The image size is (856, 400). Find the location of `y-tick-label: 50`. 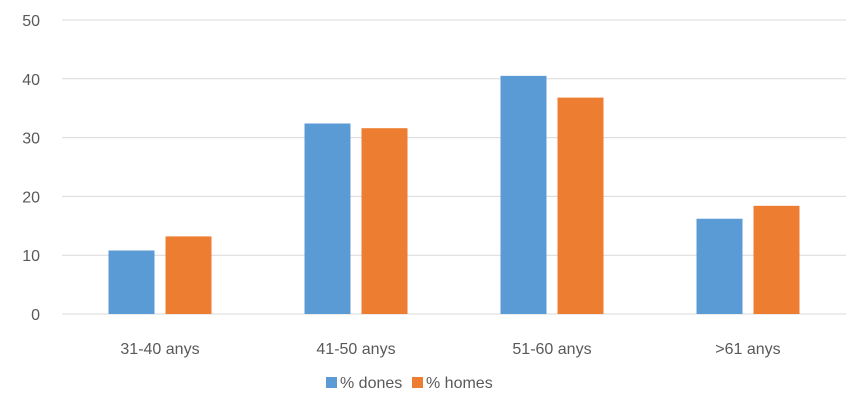

y-tick-label: 50 is located at coordinates (31, 21).